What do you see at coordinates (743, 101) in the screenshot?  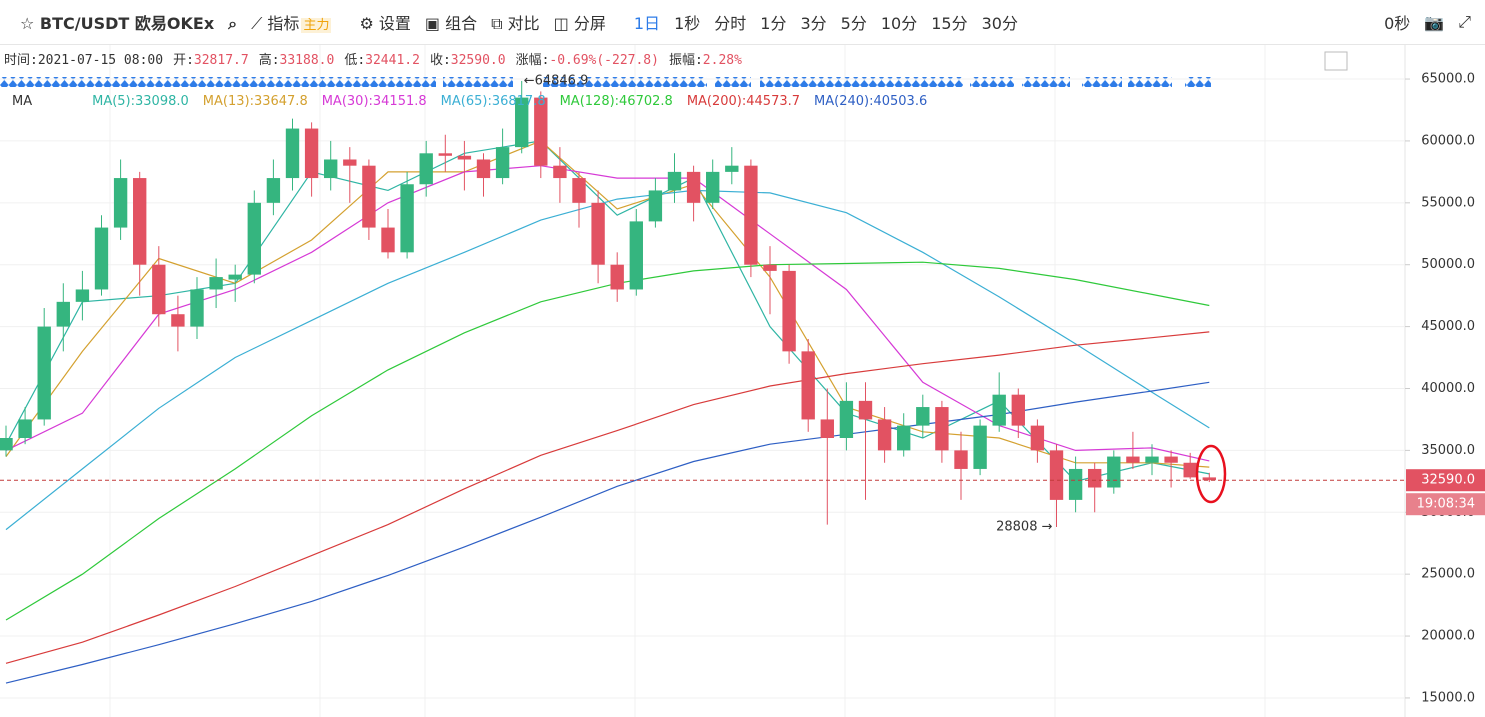 I see `legend-entry: MA(200):44573.7` at bounding box center [743, 101].